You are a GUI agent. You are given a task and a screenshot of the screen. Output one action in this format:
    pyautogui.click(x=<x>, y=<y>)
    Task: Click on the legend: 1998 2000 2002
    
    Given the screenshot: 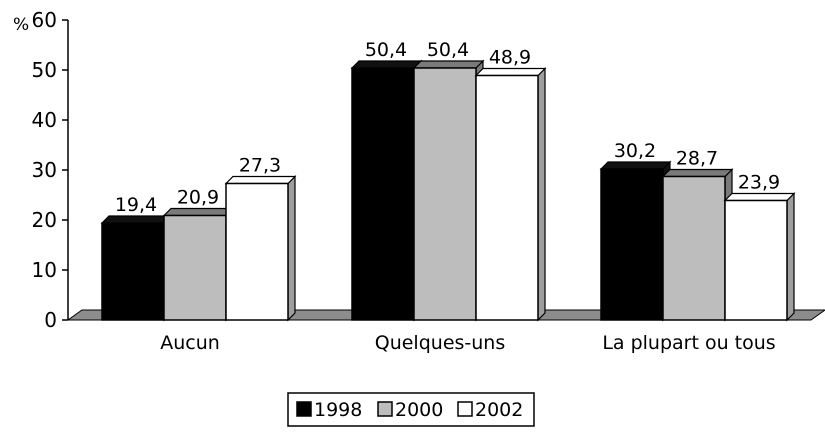 What is the action you would take?
    pyautogui.click(x=411, y=409)
    